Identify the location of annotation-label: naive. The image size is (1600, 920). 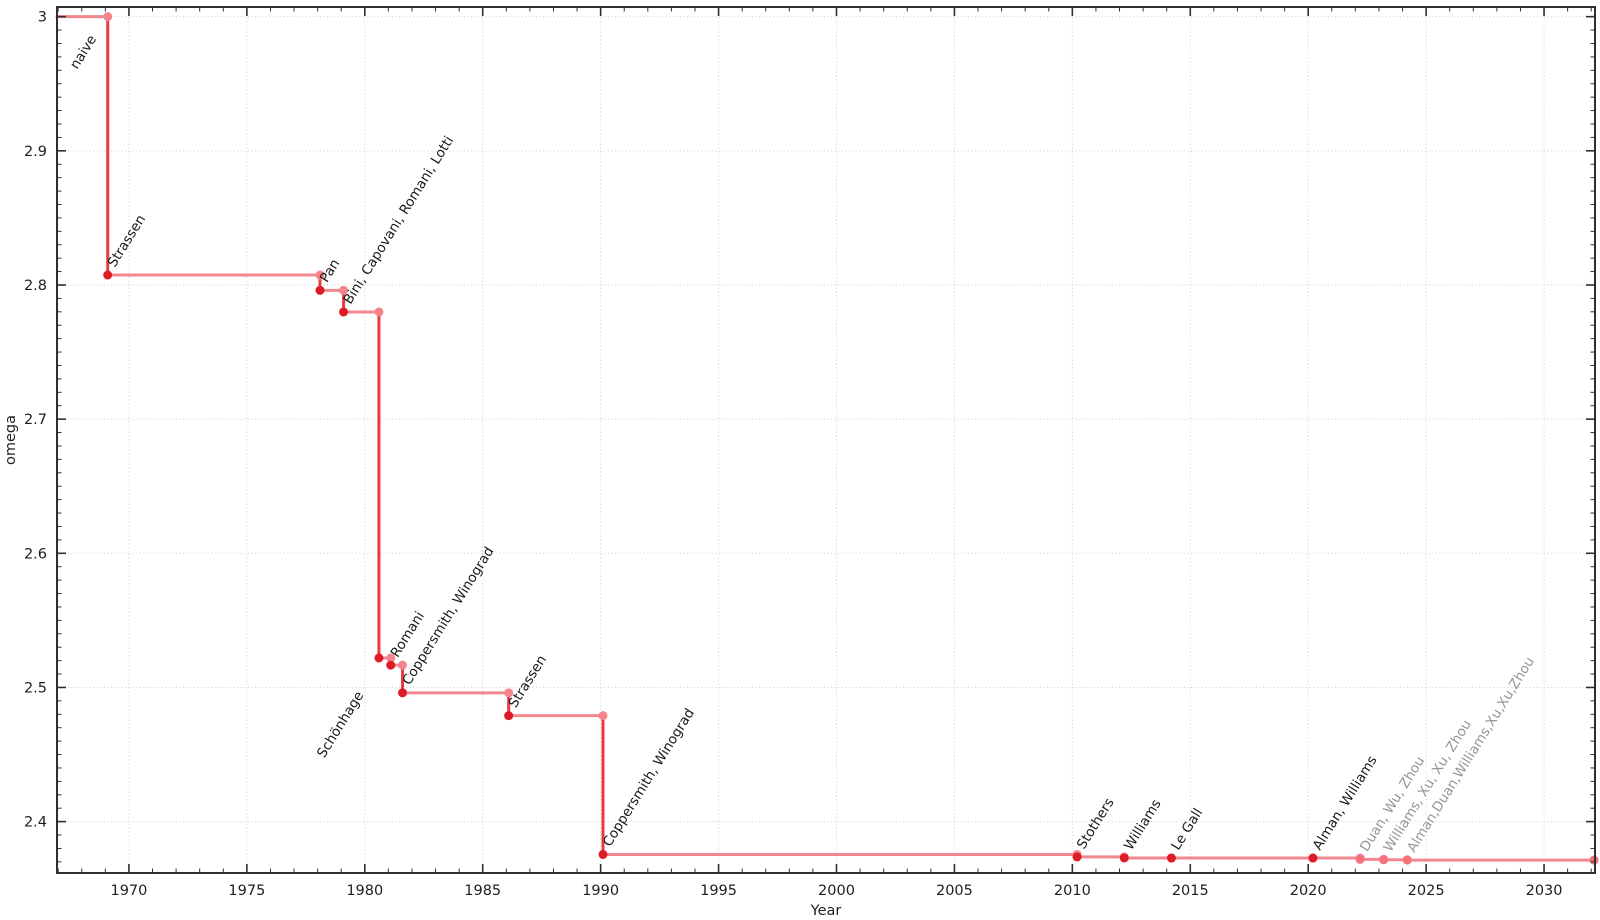
(83, 52).